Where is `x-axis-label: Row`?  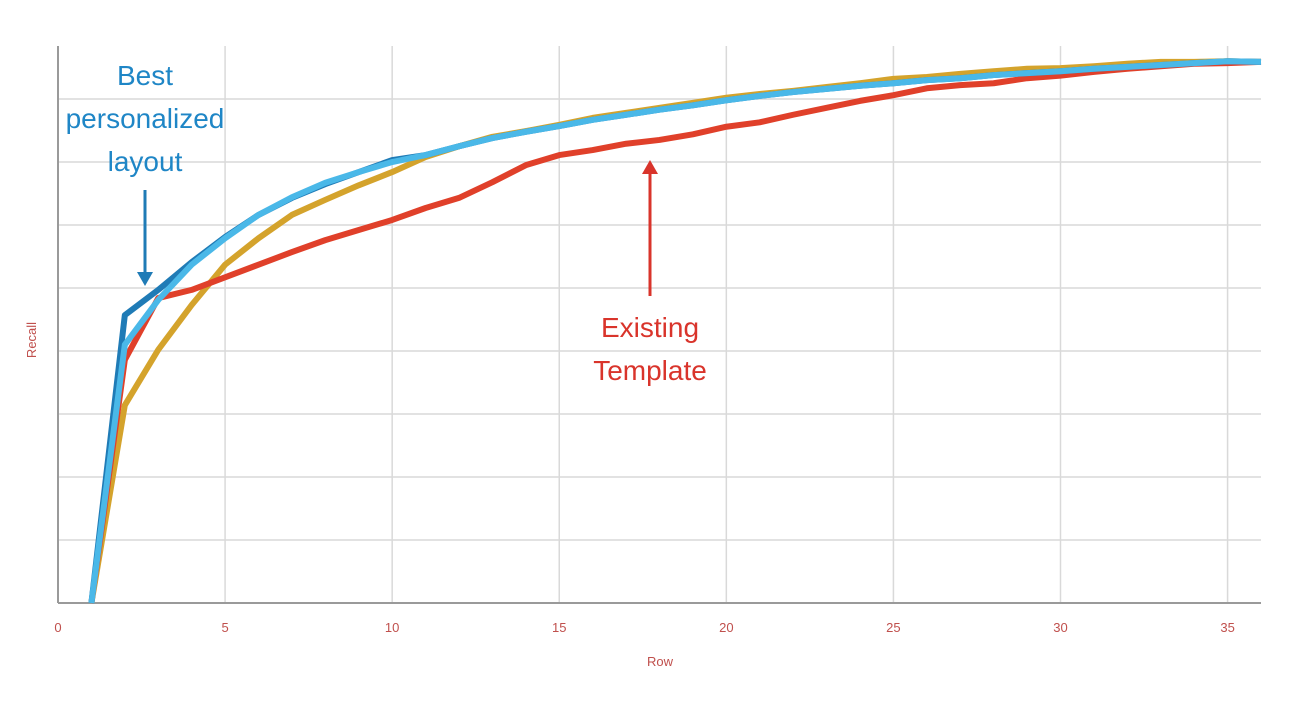
x-axis-label: Row is located at coordinates (660, 661).